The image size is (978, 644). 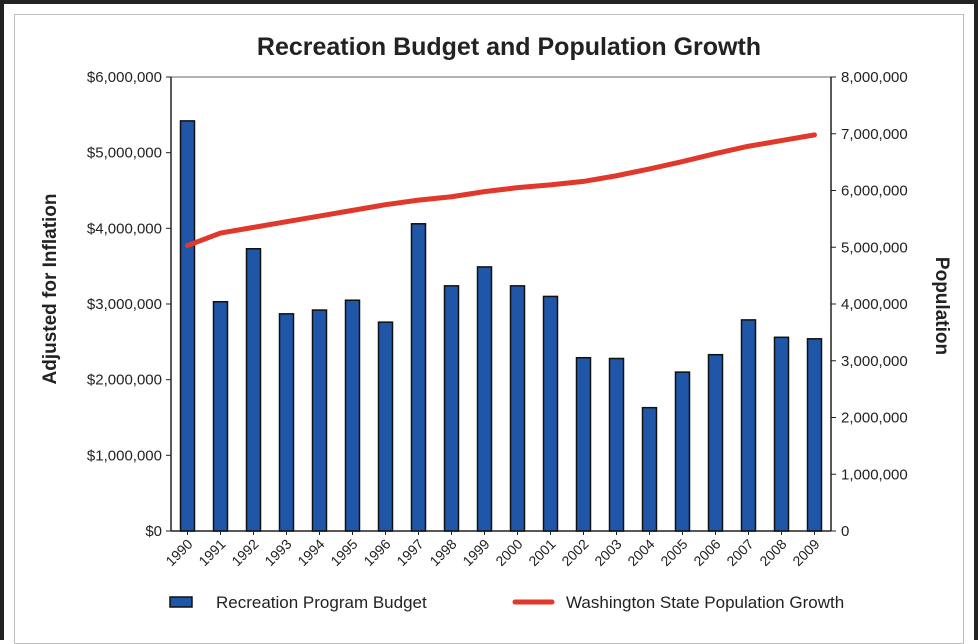 What do you see at coordinates (409, 552) in the screenshot?
I see `x-tick-label: 1997` at bounding box center [409, 552].